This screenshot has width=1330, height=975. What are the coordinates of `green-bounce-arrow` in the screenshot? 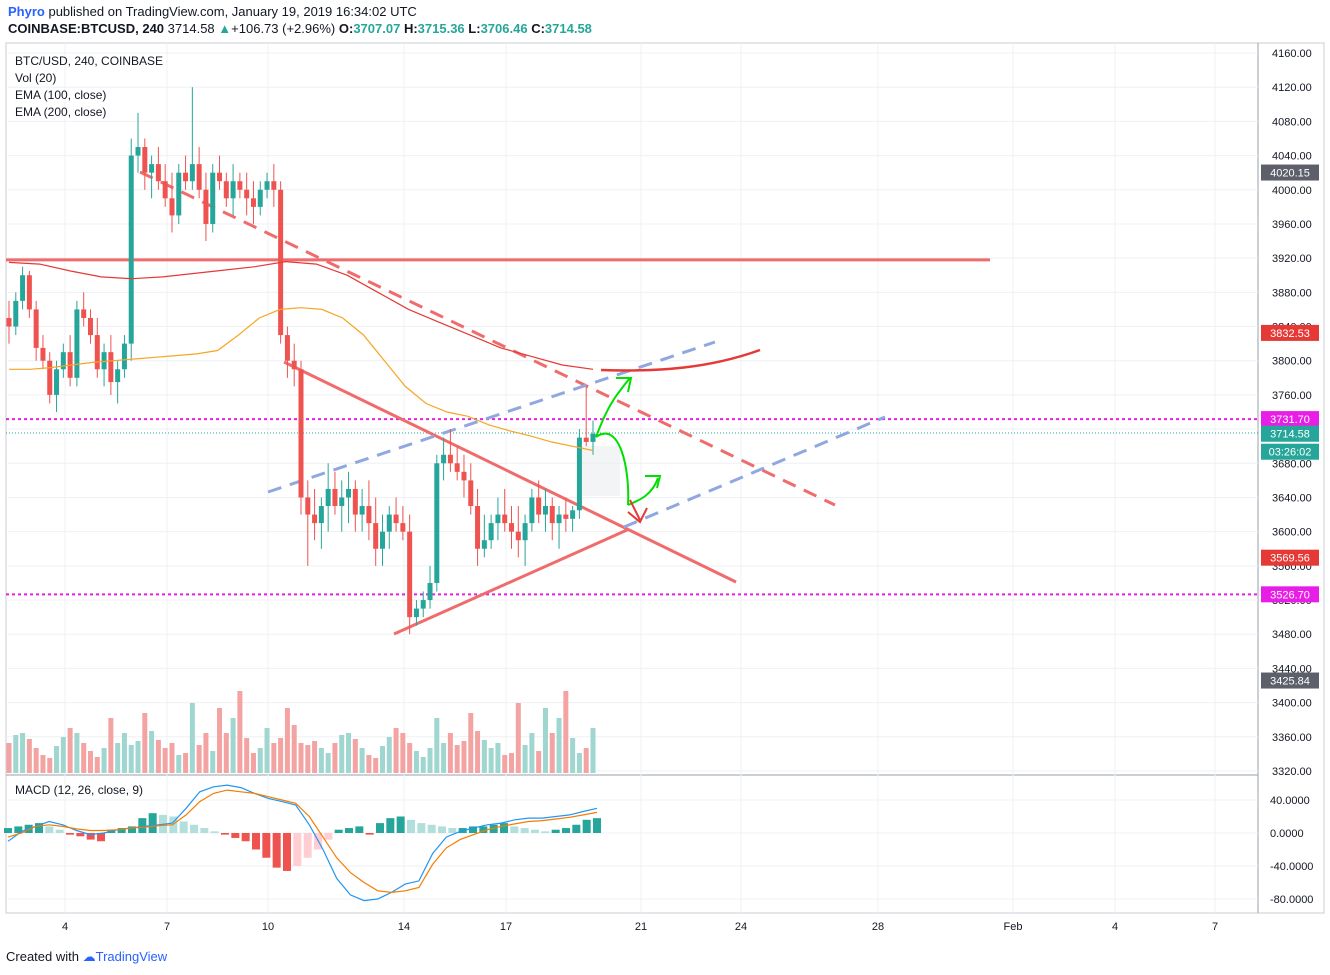 It's located at (643, 491).